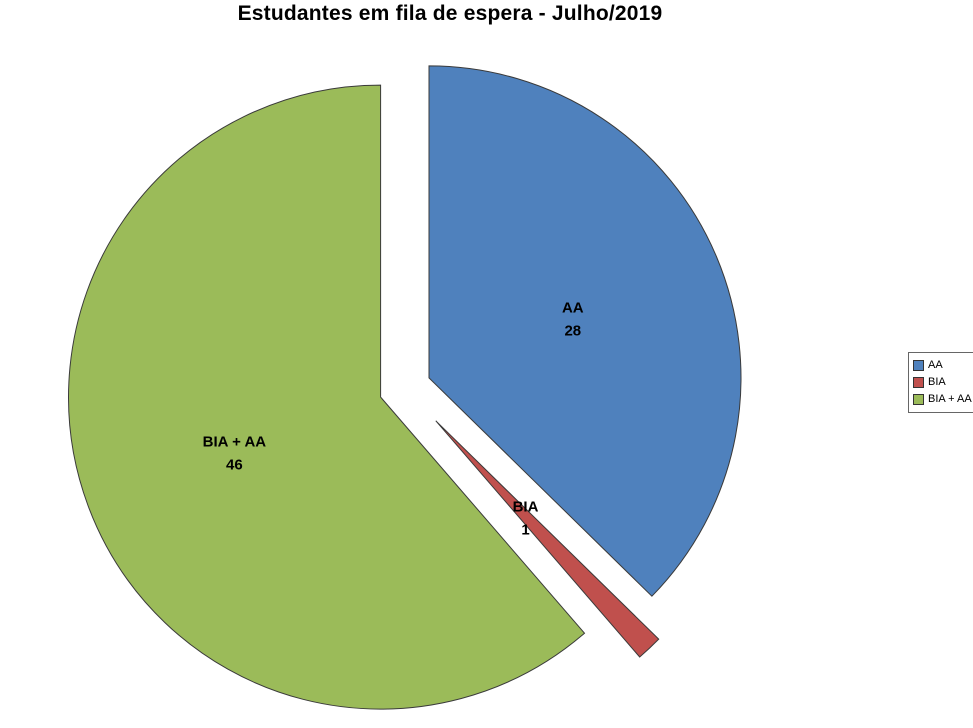 This screenshot has height=728, width=973. What do you see at coordinates (918, 365) in the screenshot?
I see `legend-swatch-aa` at bounding box center [918, 365].